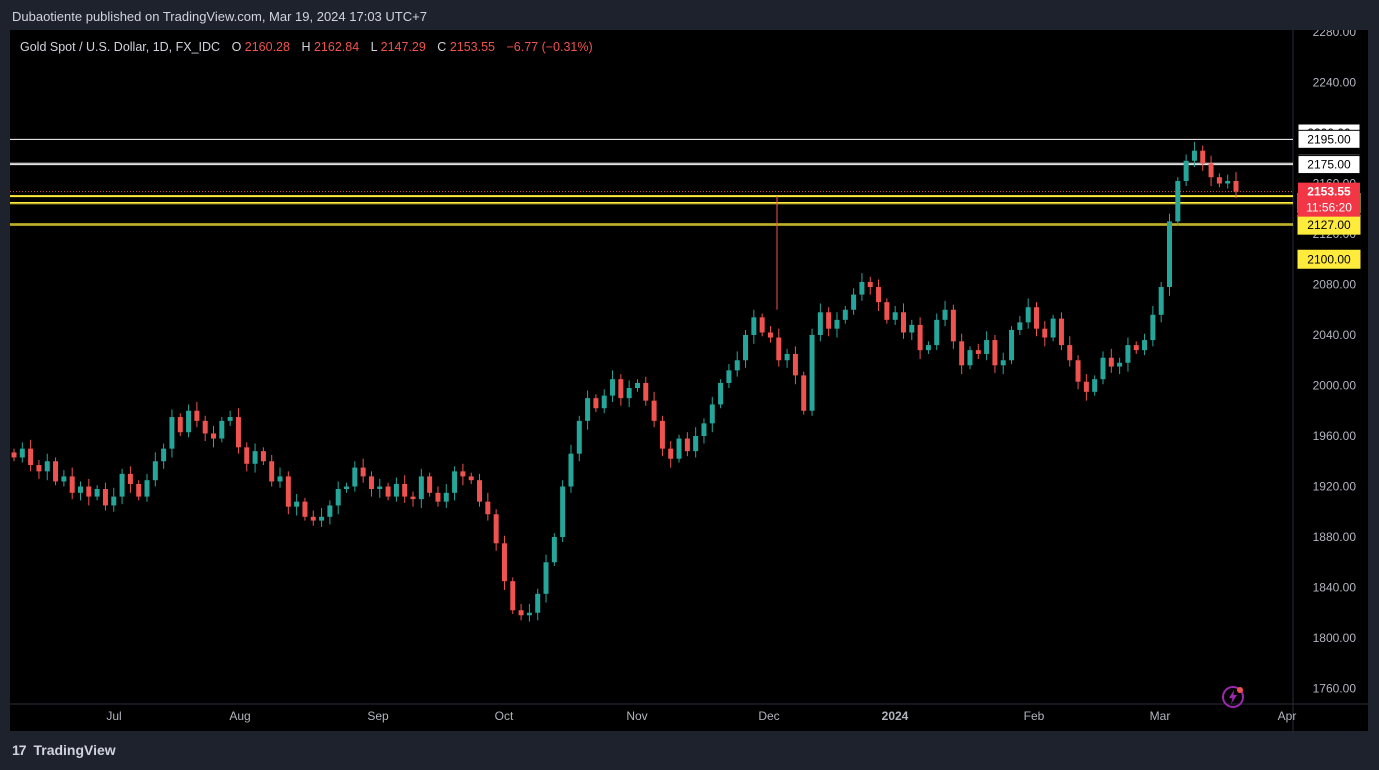 The height and width of the screenshot is (770, 1379). I want to click on y-tick-label: 1760.00, so click(1335, 689).